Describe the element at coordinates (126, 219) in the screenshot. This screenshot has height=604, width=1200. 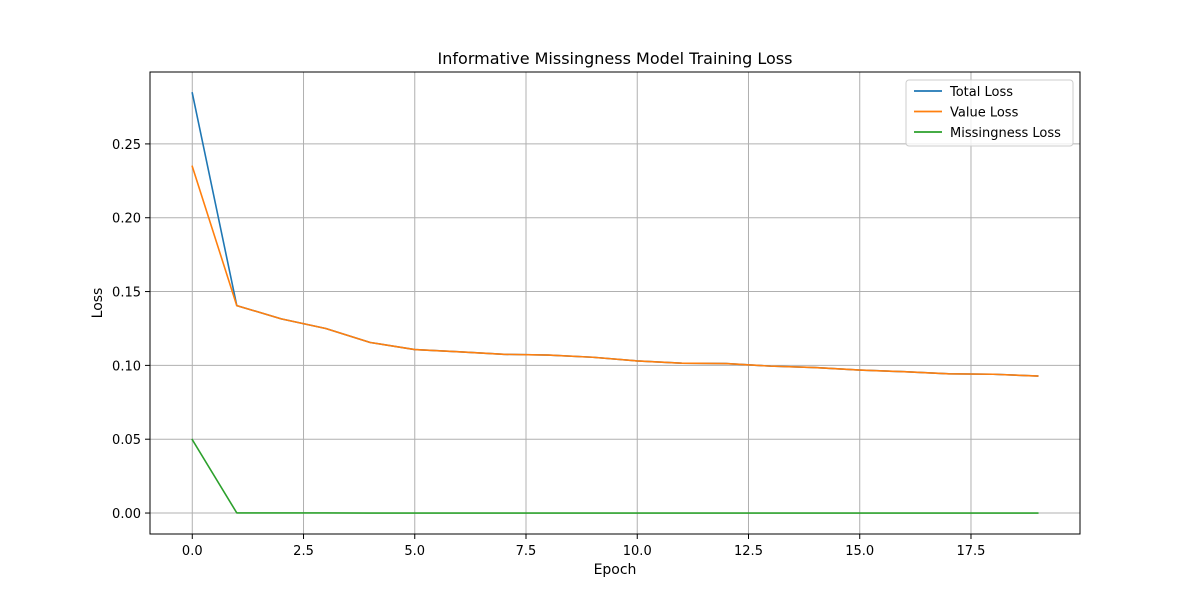
I see `y-tick-label: 0.20` at that location.